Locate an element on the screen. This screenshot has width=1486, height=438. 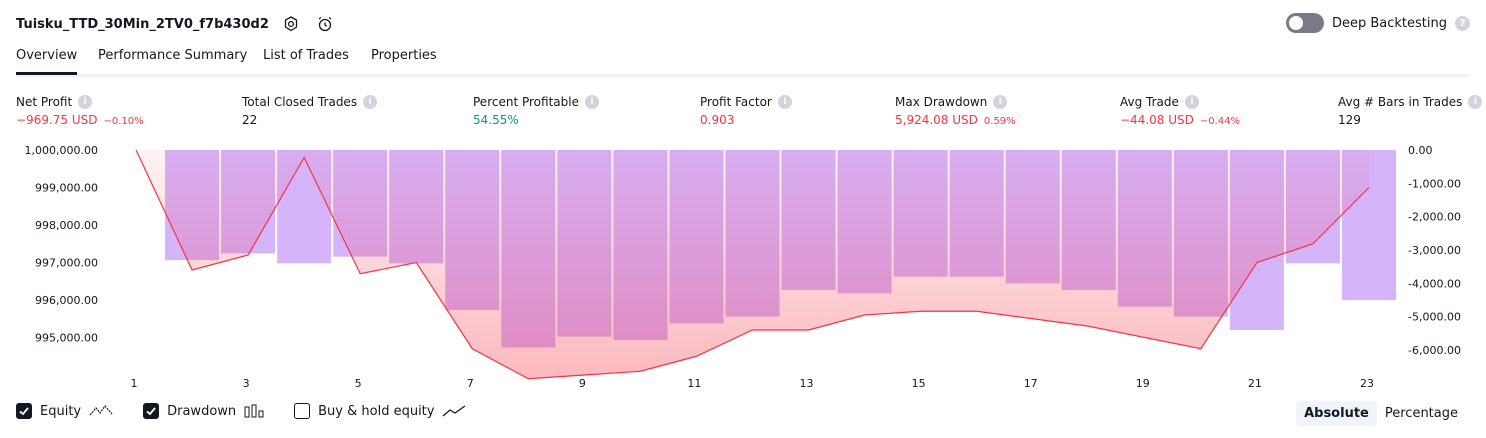
alarm-clock-icon is located at coordinates (325, 24).